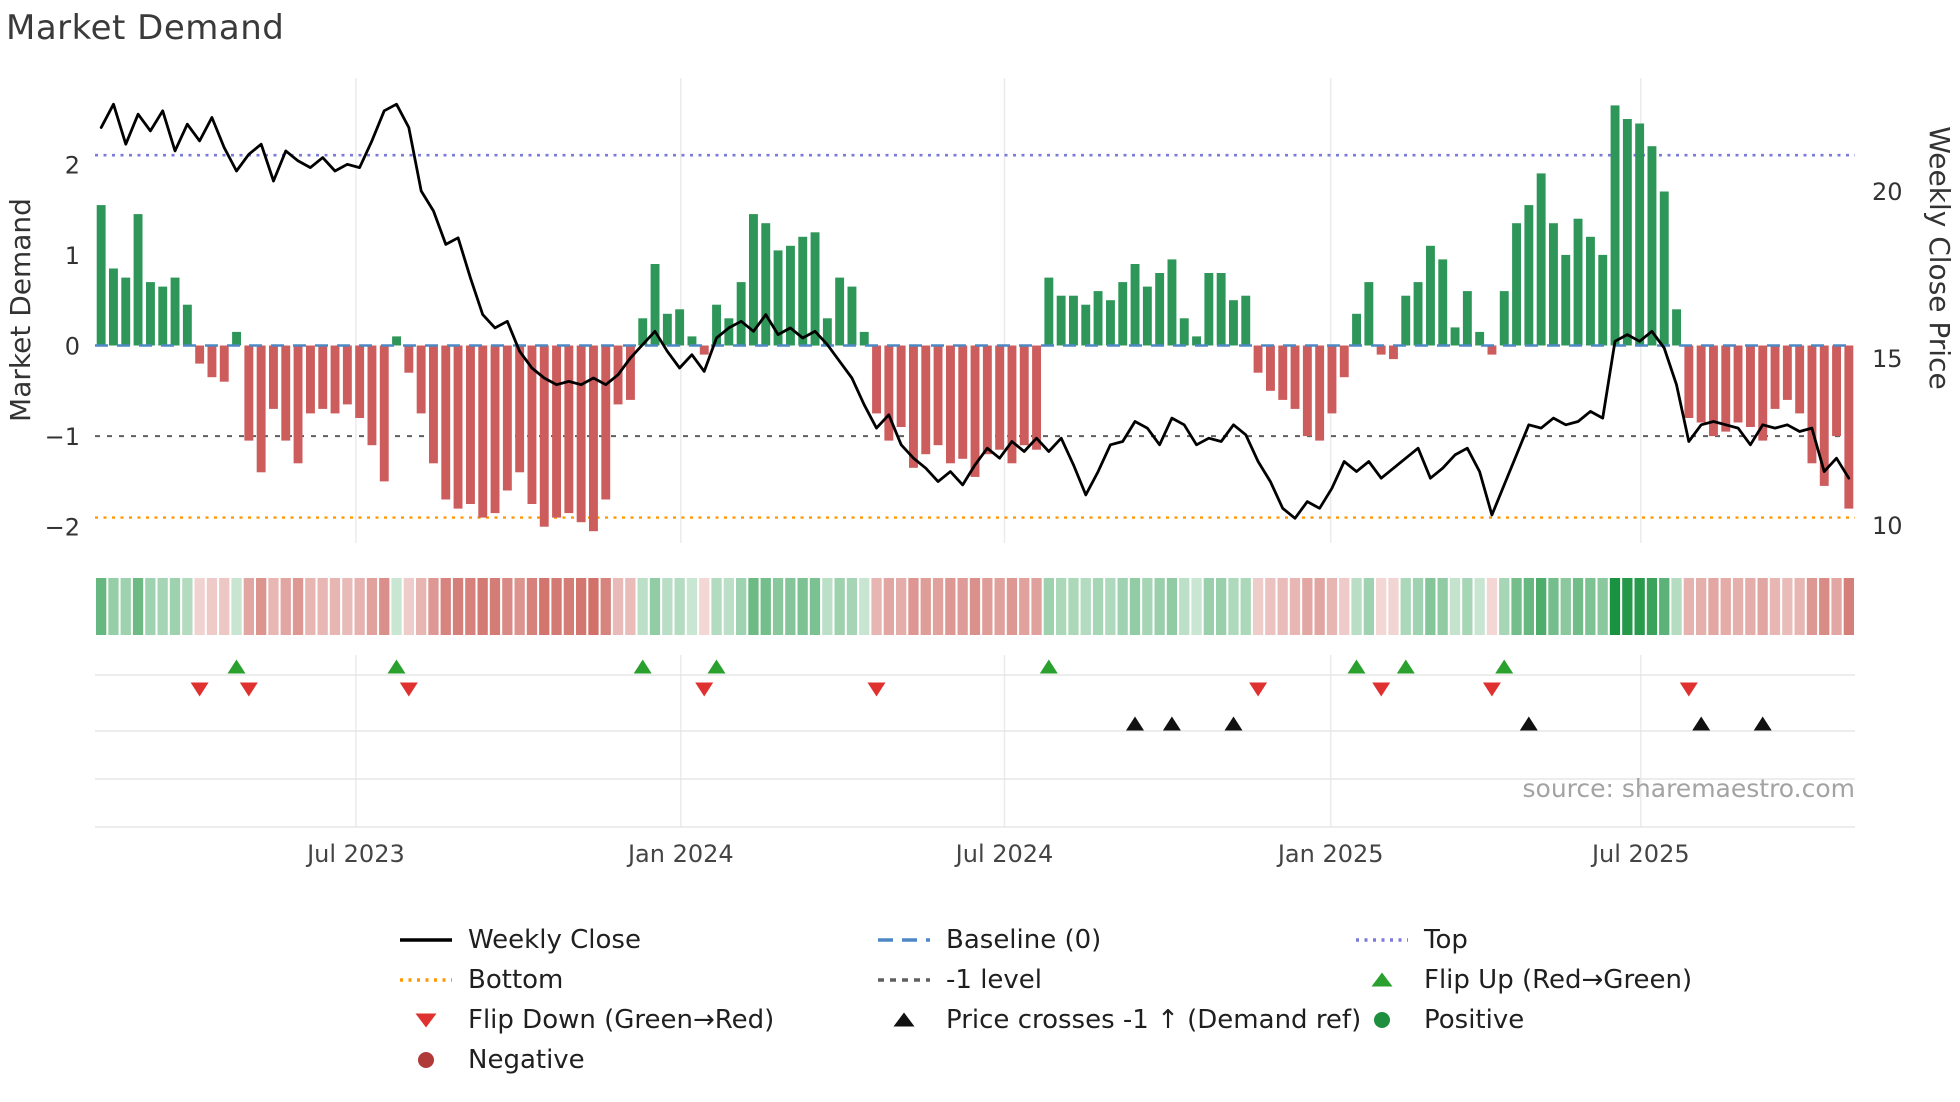 The height and width of the screenshot is (1102, 1960). I want to click on legend-item-flip-down-green-red: Flip Down (Green→Red), so click(637, 1020).